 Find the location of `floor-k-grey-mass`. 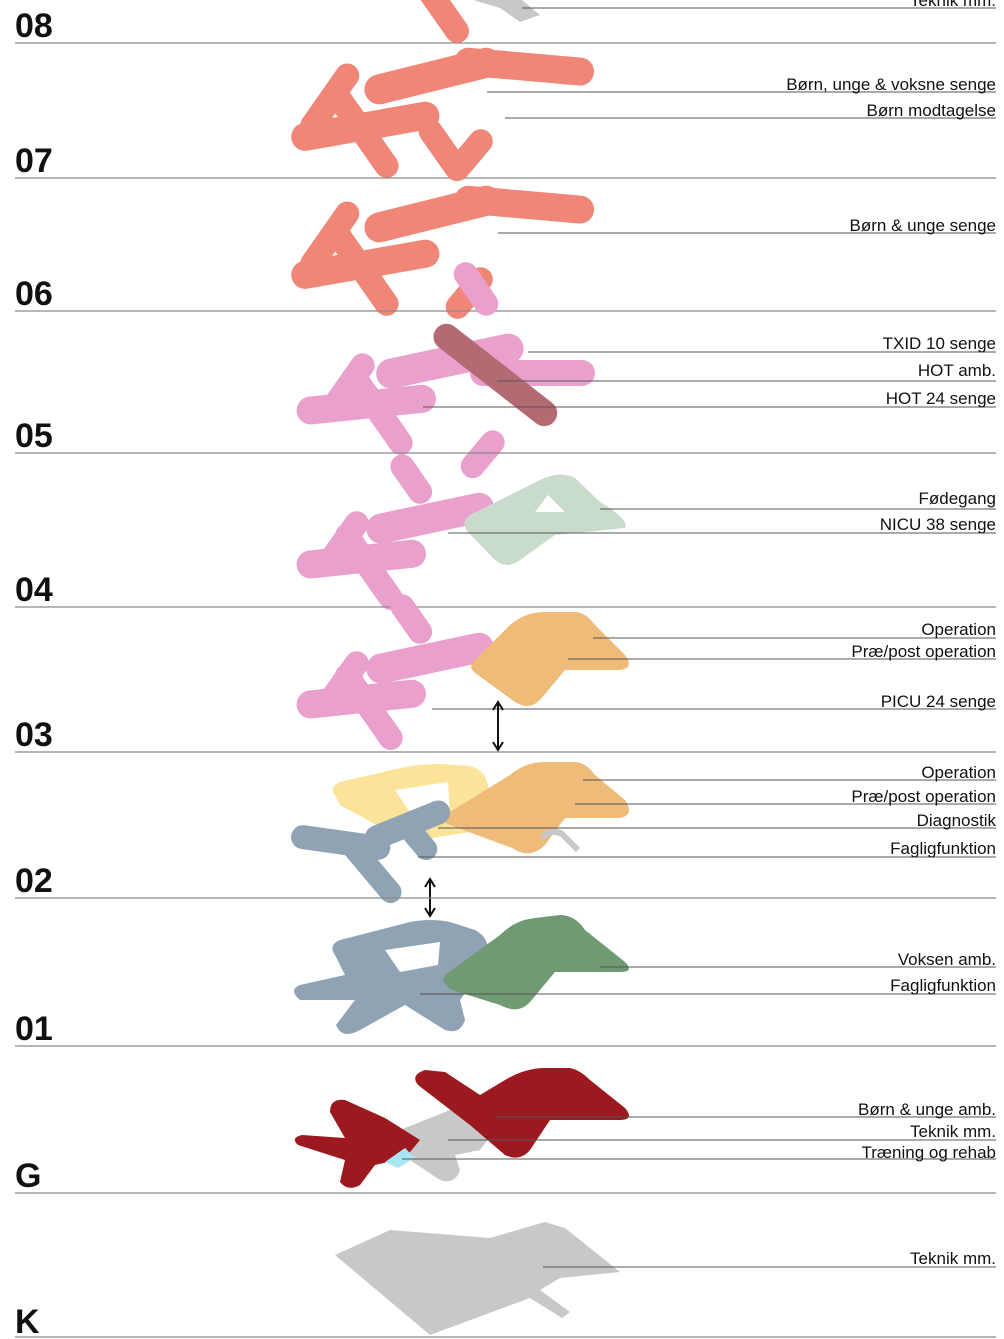

floor-k-grey-mass is located at coordinates (477, 1278).